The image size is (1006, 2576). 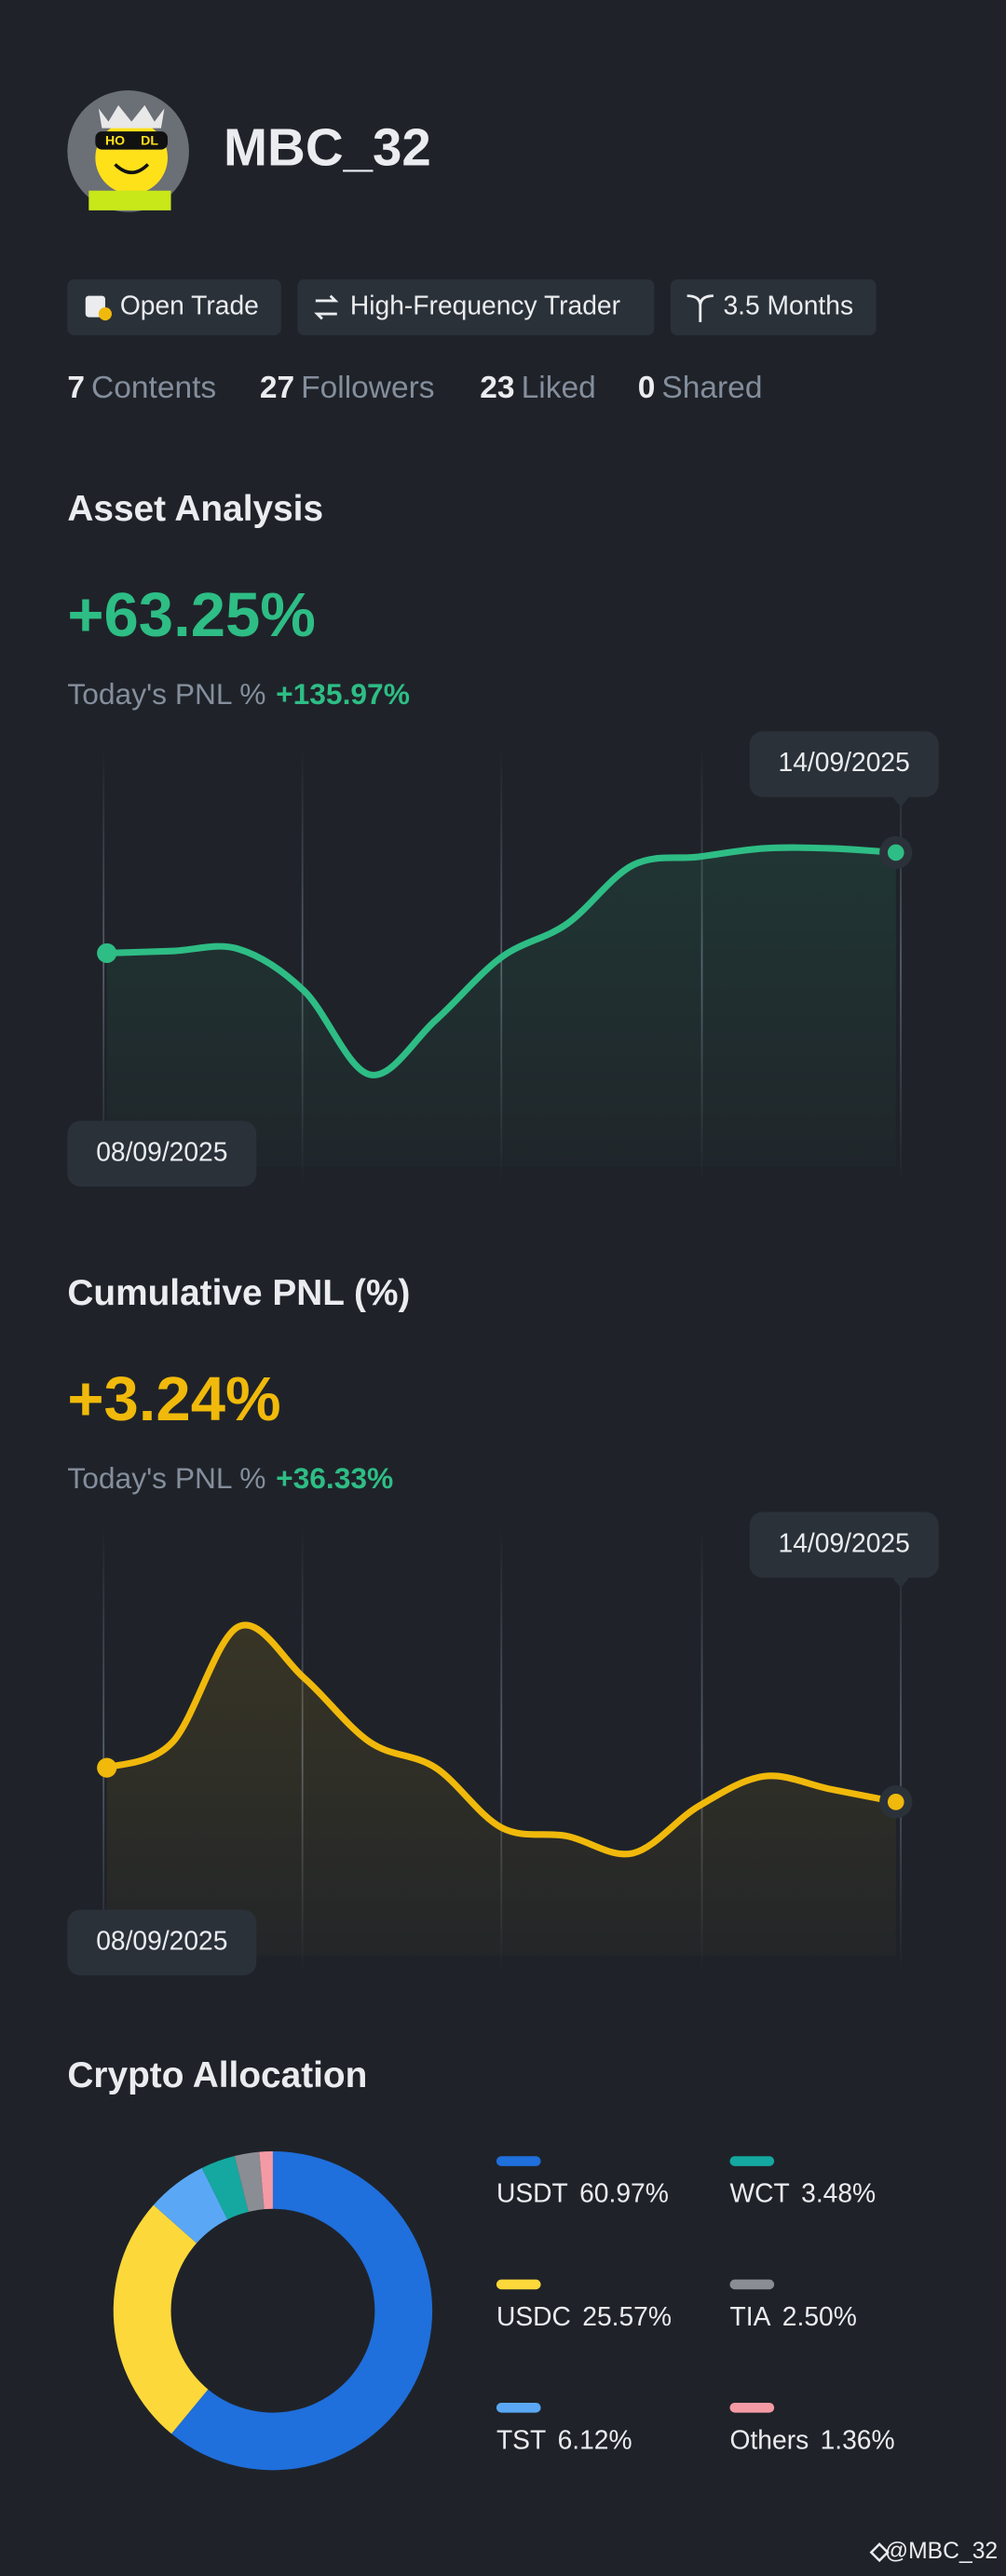 I want to click on pnl-value: +36.33%, so click(x=334, y=1478).